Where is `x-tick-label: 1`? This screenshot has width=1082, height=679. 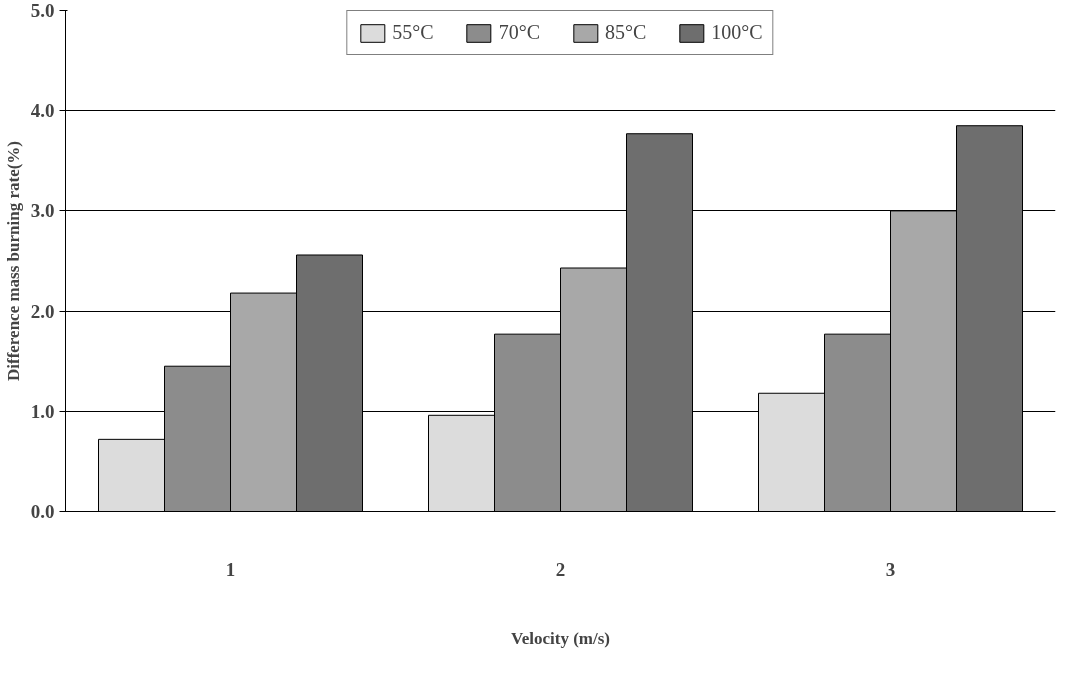
x-tick-label: 1 is located at coordinates (230, 569).